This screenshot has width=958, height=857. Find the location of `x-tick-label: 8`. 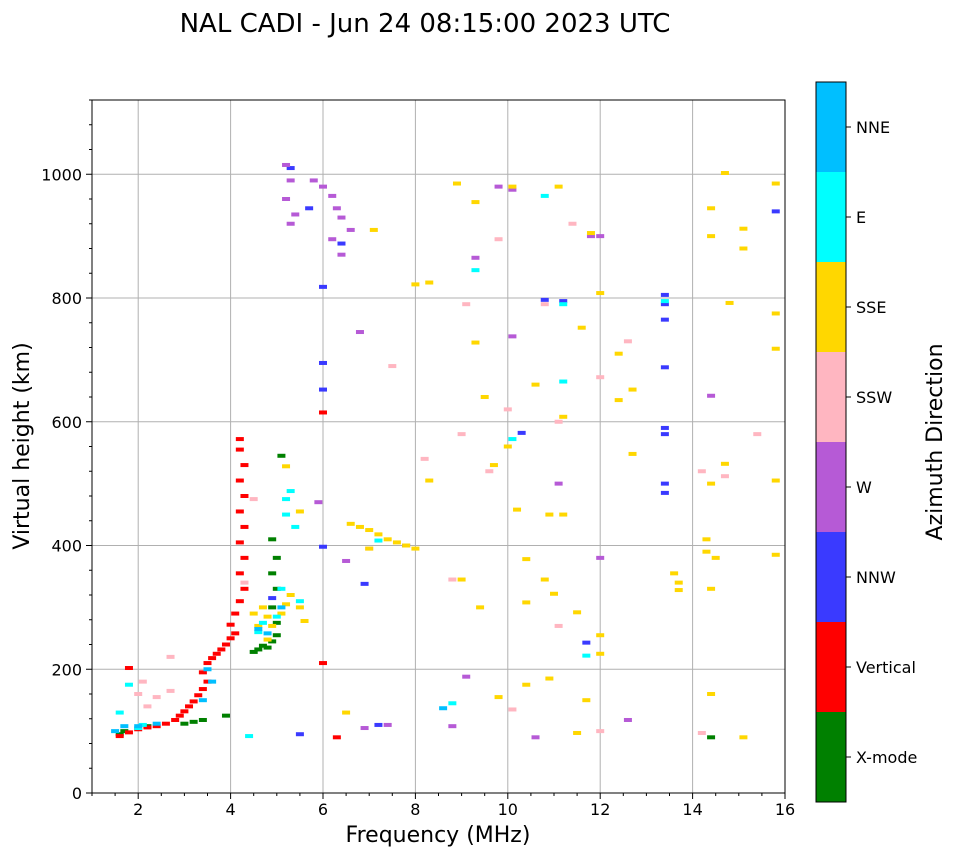

x-tick-label: 8 is located at coordinates (415, 809).